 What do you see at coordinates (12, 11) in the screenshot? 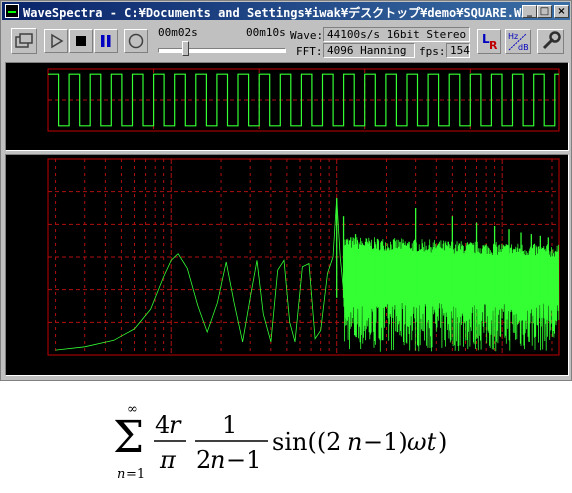
I see `app-icon` at bounding box center [12, 11].